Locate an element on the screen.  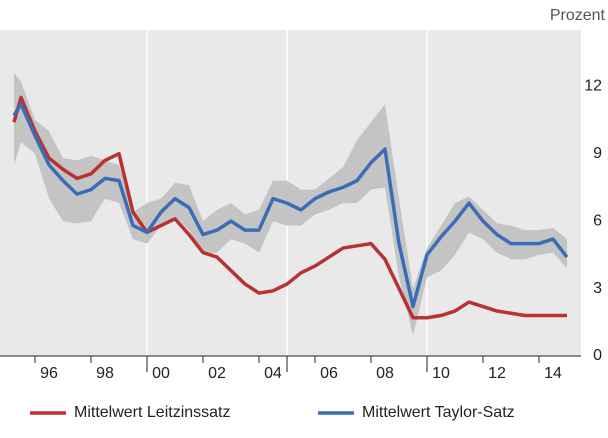
y-axis-label: Prozent is located at coordinates (578, 15).